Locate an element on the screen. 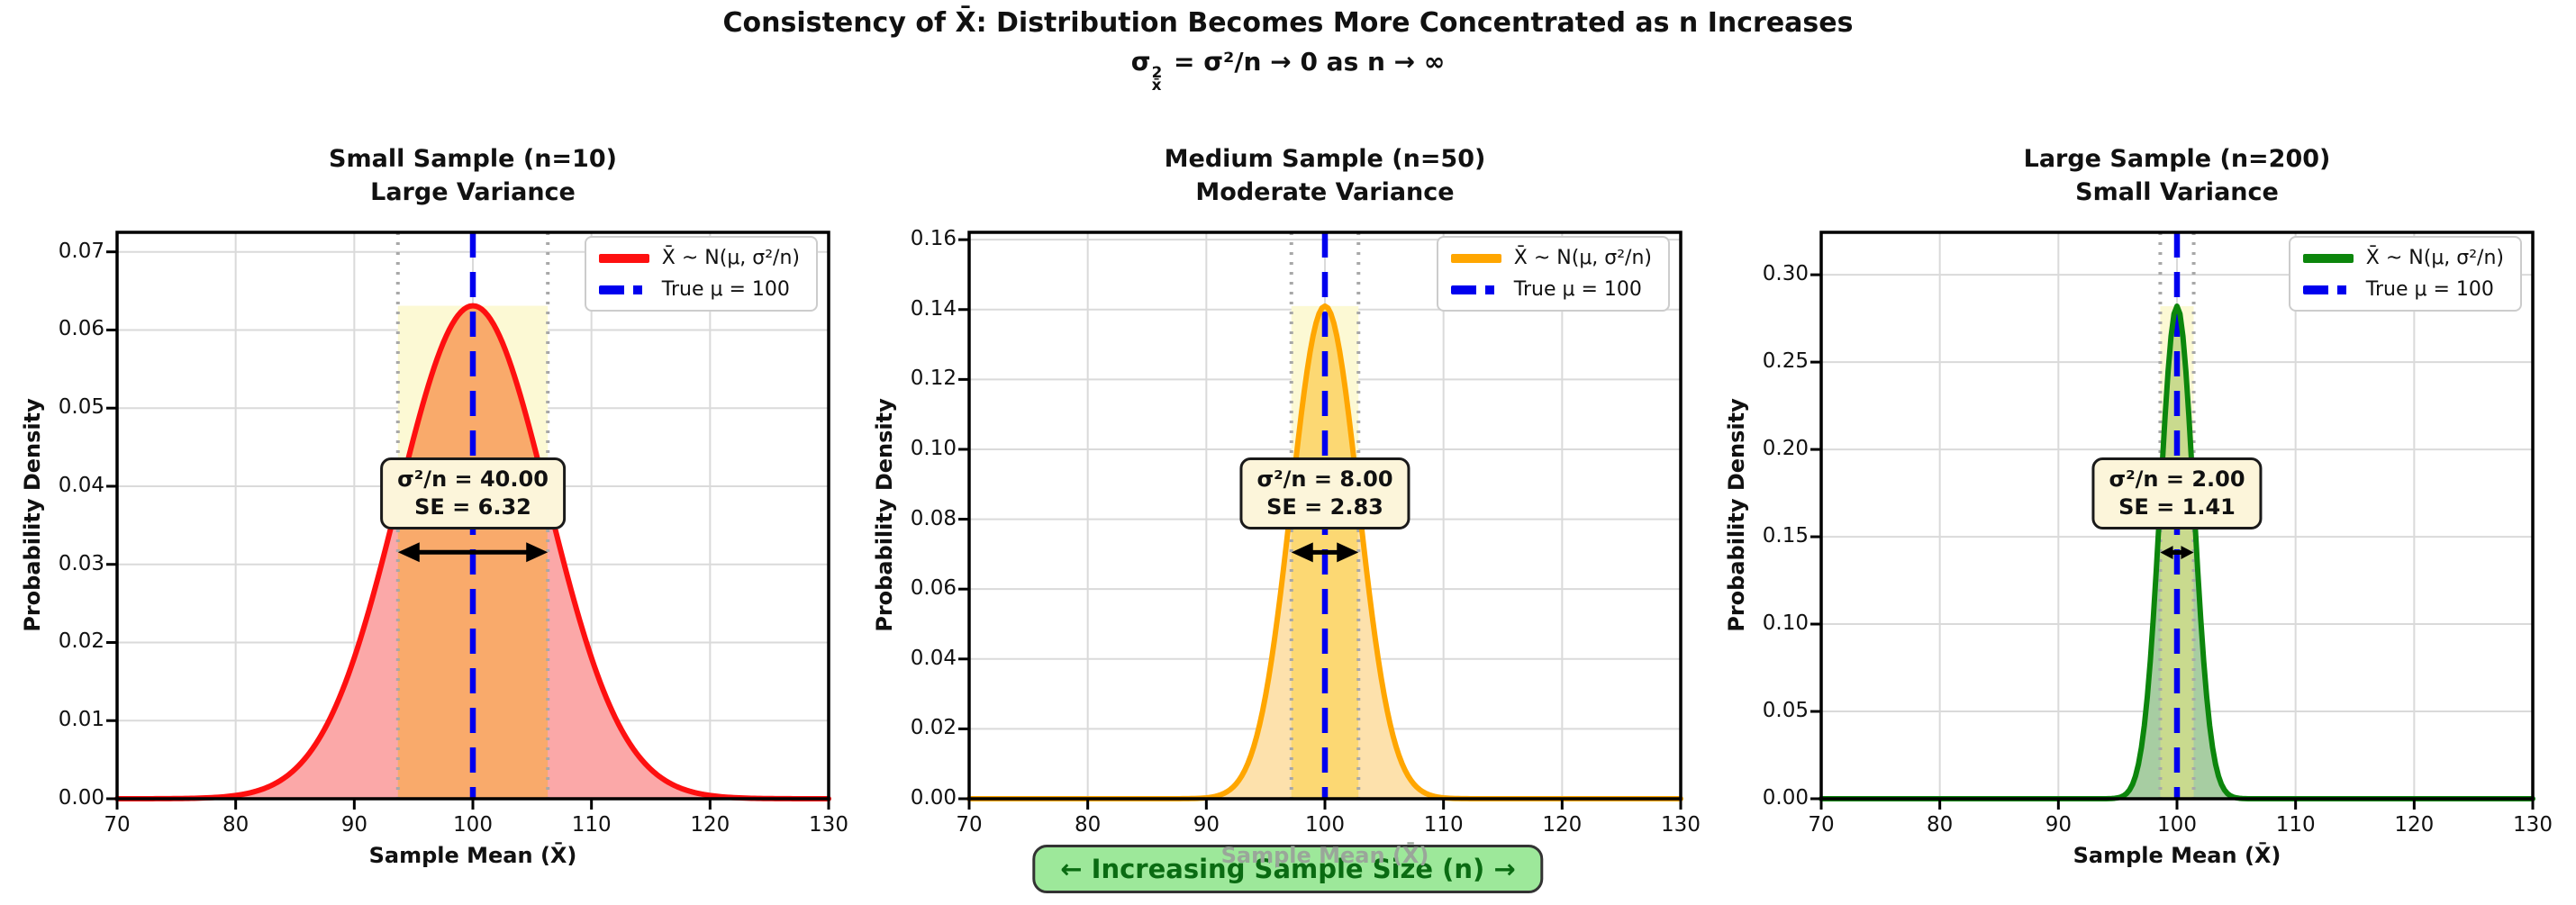 Image resolution: width=2576 pixels, height=905 pixels. variance-annotation: σ²/n = 2.00 SE = 1.41 is located at coordinates (2177, 493).